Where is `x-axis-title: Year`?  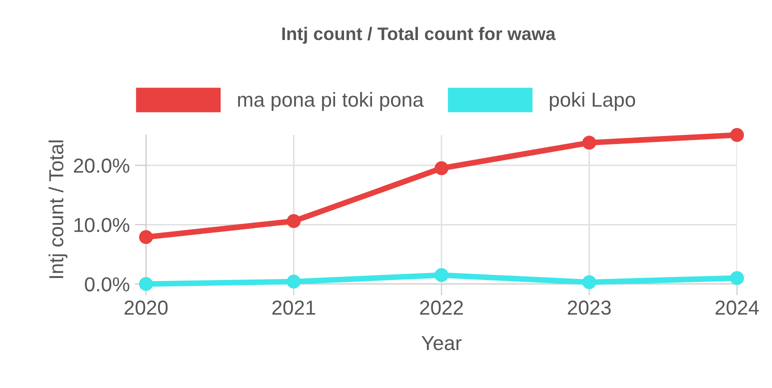
x-axis-title: Year is located at coordinates (442, 343).